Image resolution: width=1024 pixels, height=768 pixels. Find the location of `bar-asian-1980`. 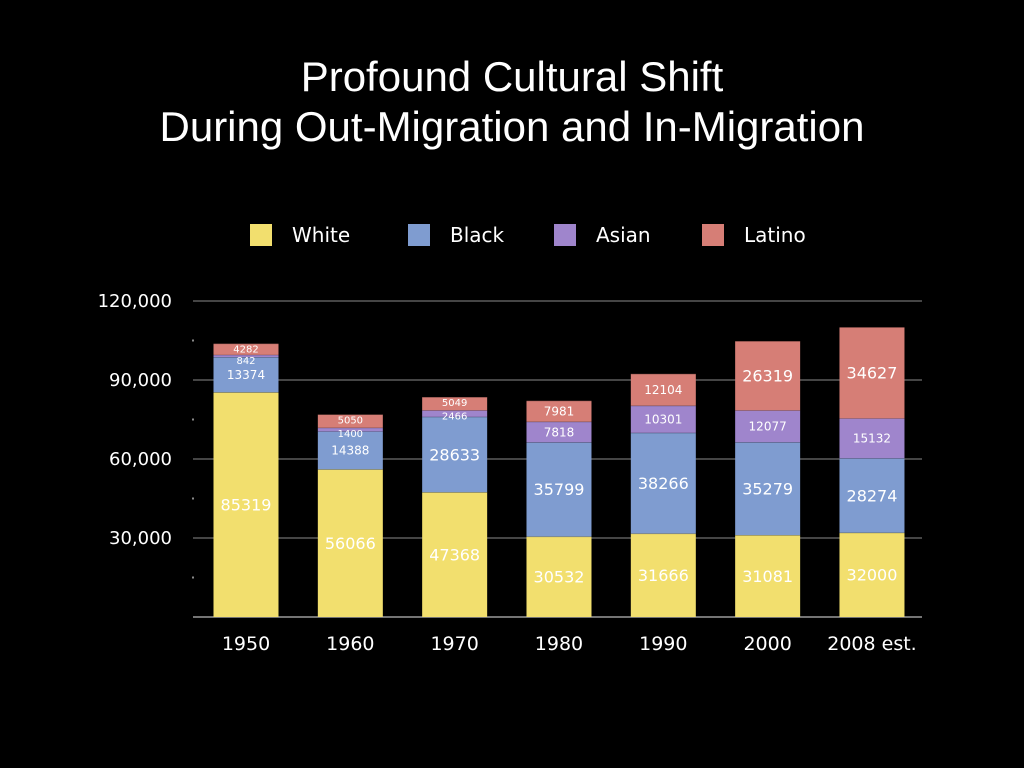

bar-asian-1980 is located at coordinates (559, 432).